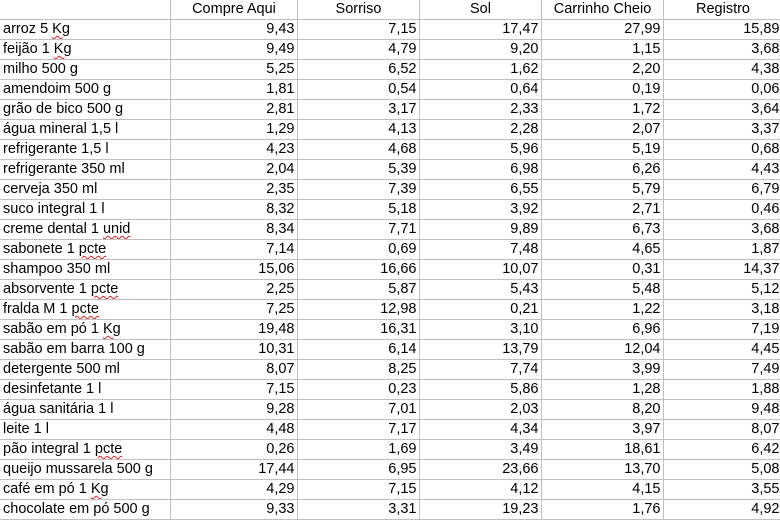  Describe the element at coordinates (602, 10) in the screenshot. I see `header-cell-store: Carrinho Cheio` at that location.